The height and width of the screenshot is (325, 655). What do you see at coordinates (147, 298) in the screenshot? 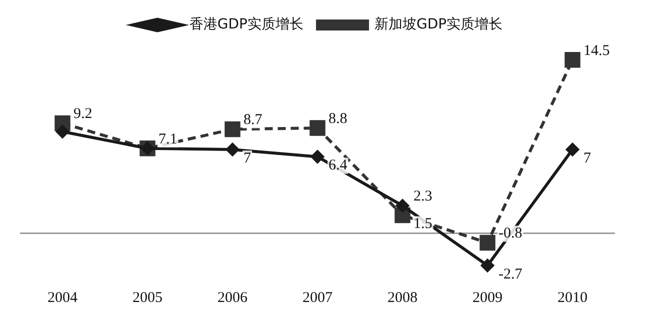
I see `x-tick-label: 2005` at bounding box center [147, 298].